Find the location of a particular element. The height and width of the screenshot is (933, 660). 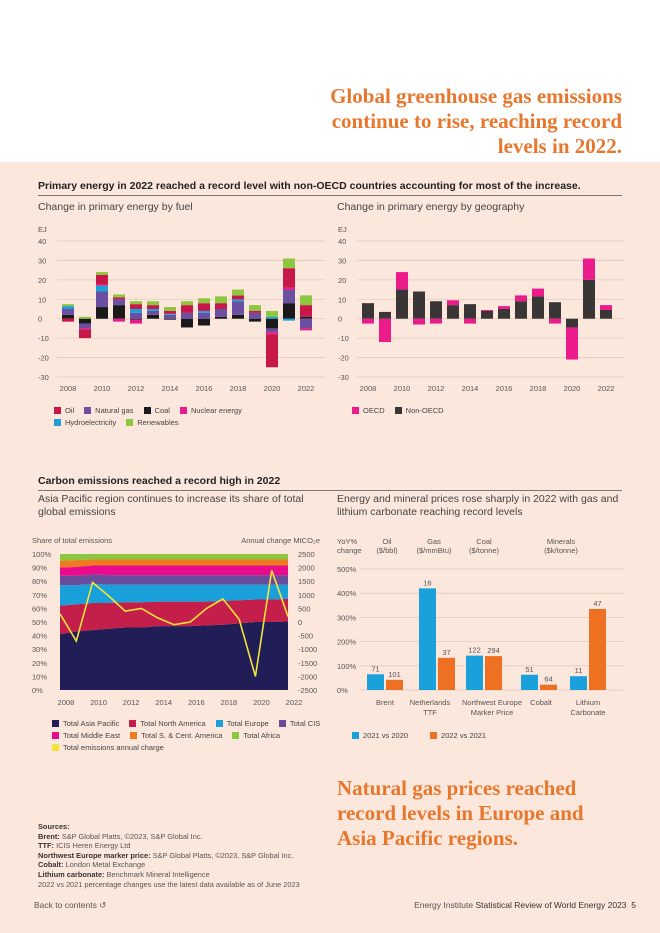

y-tick-label: 50% is located at coordinates (39, 622).